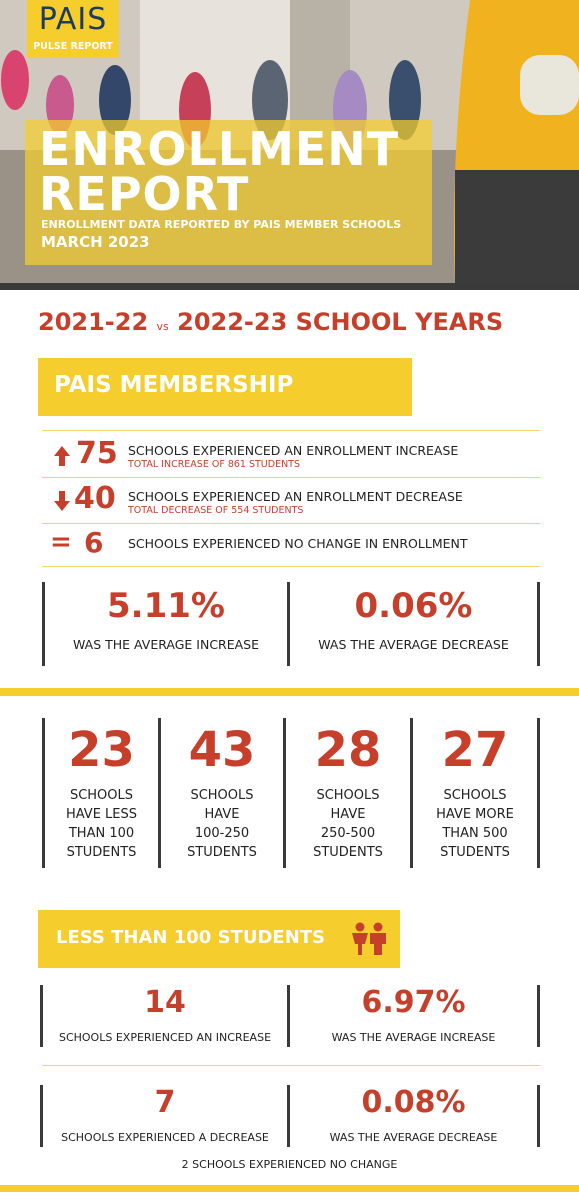  I want to click on stat-label: WAS THE AVERAGE DECREASE, so click(413, 1137).